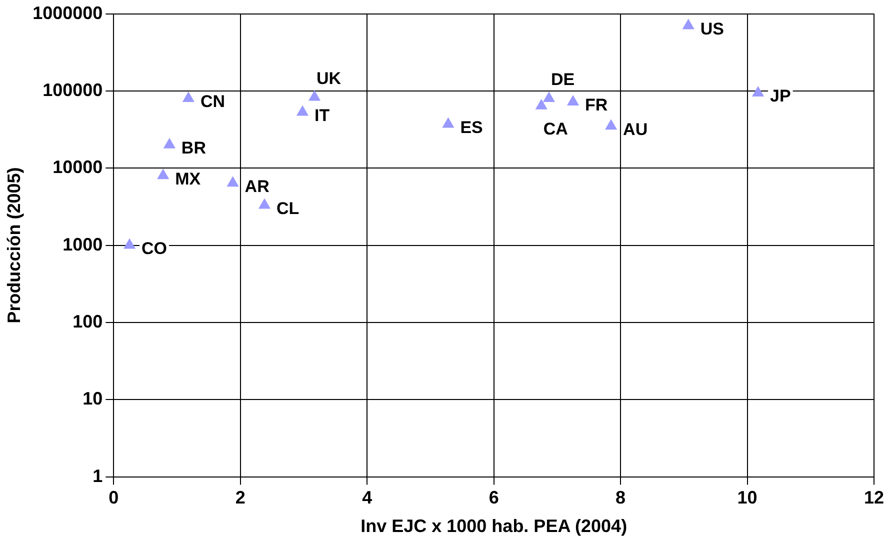  What do you see at coordinates (562, 80) in the screenshot?
I see `annotation: DE` at bounding box center [562, 80].